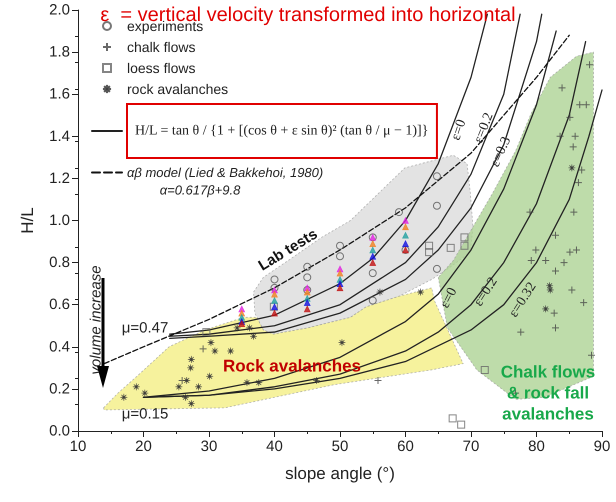  What do you see at coordinates (59, 136) in the screenshot?
I see `y-tick-label: 1.4` at bounding box center [59, 136].